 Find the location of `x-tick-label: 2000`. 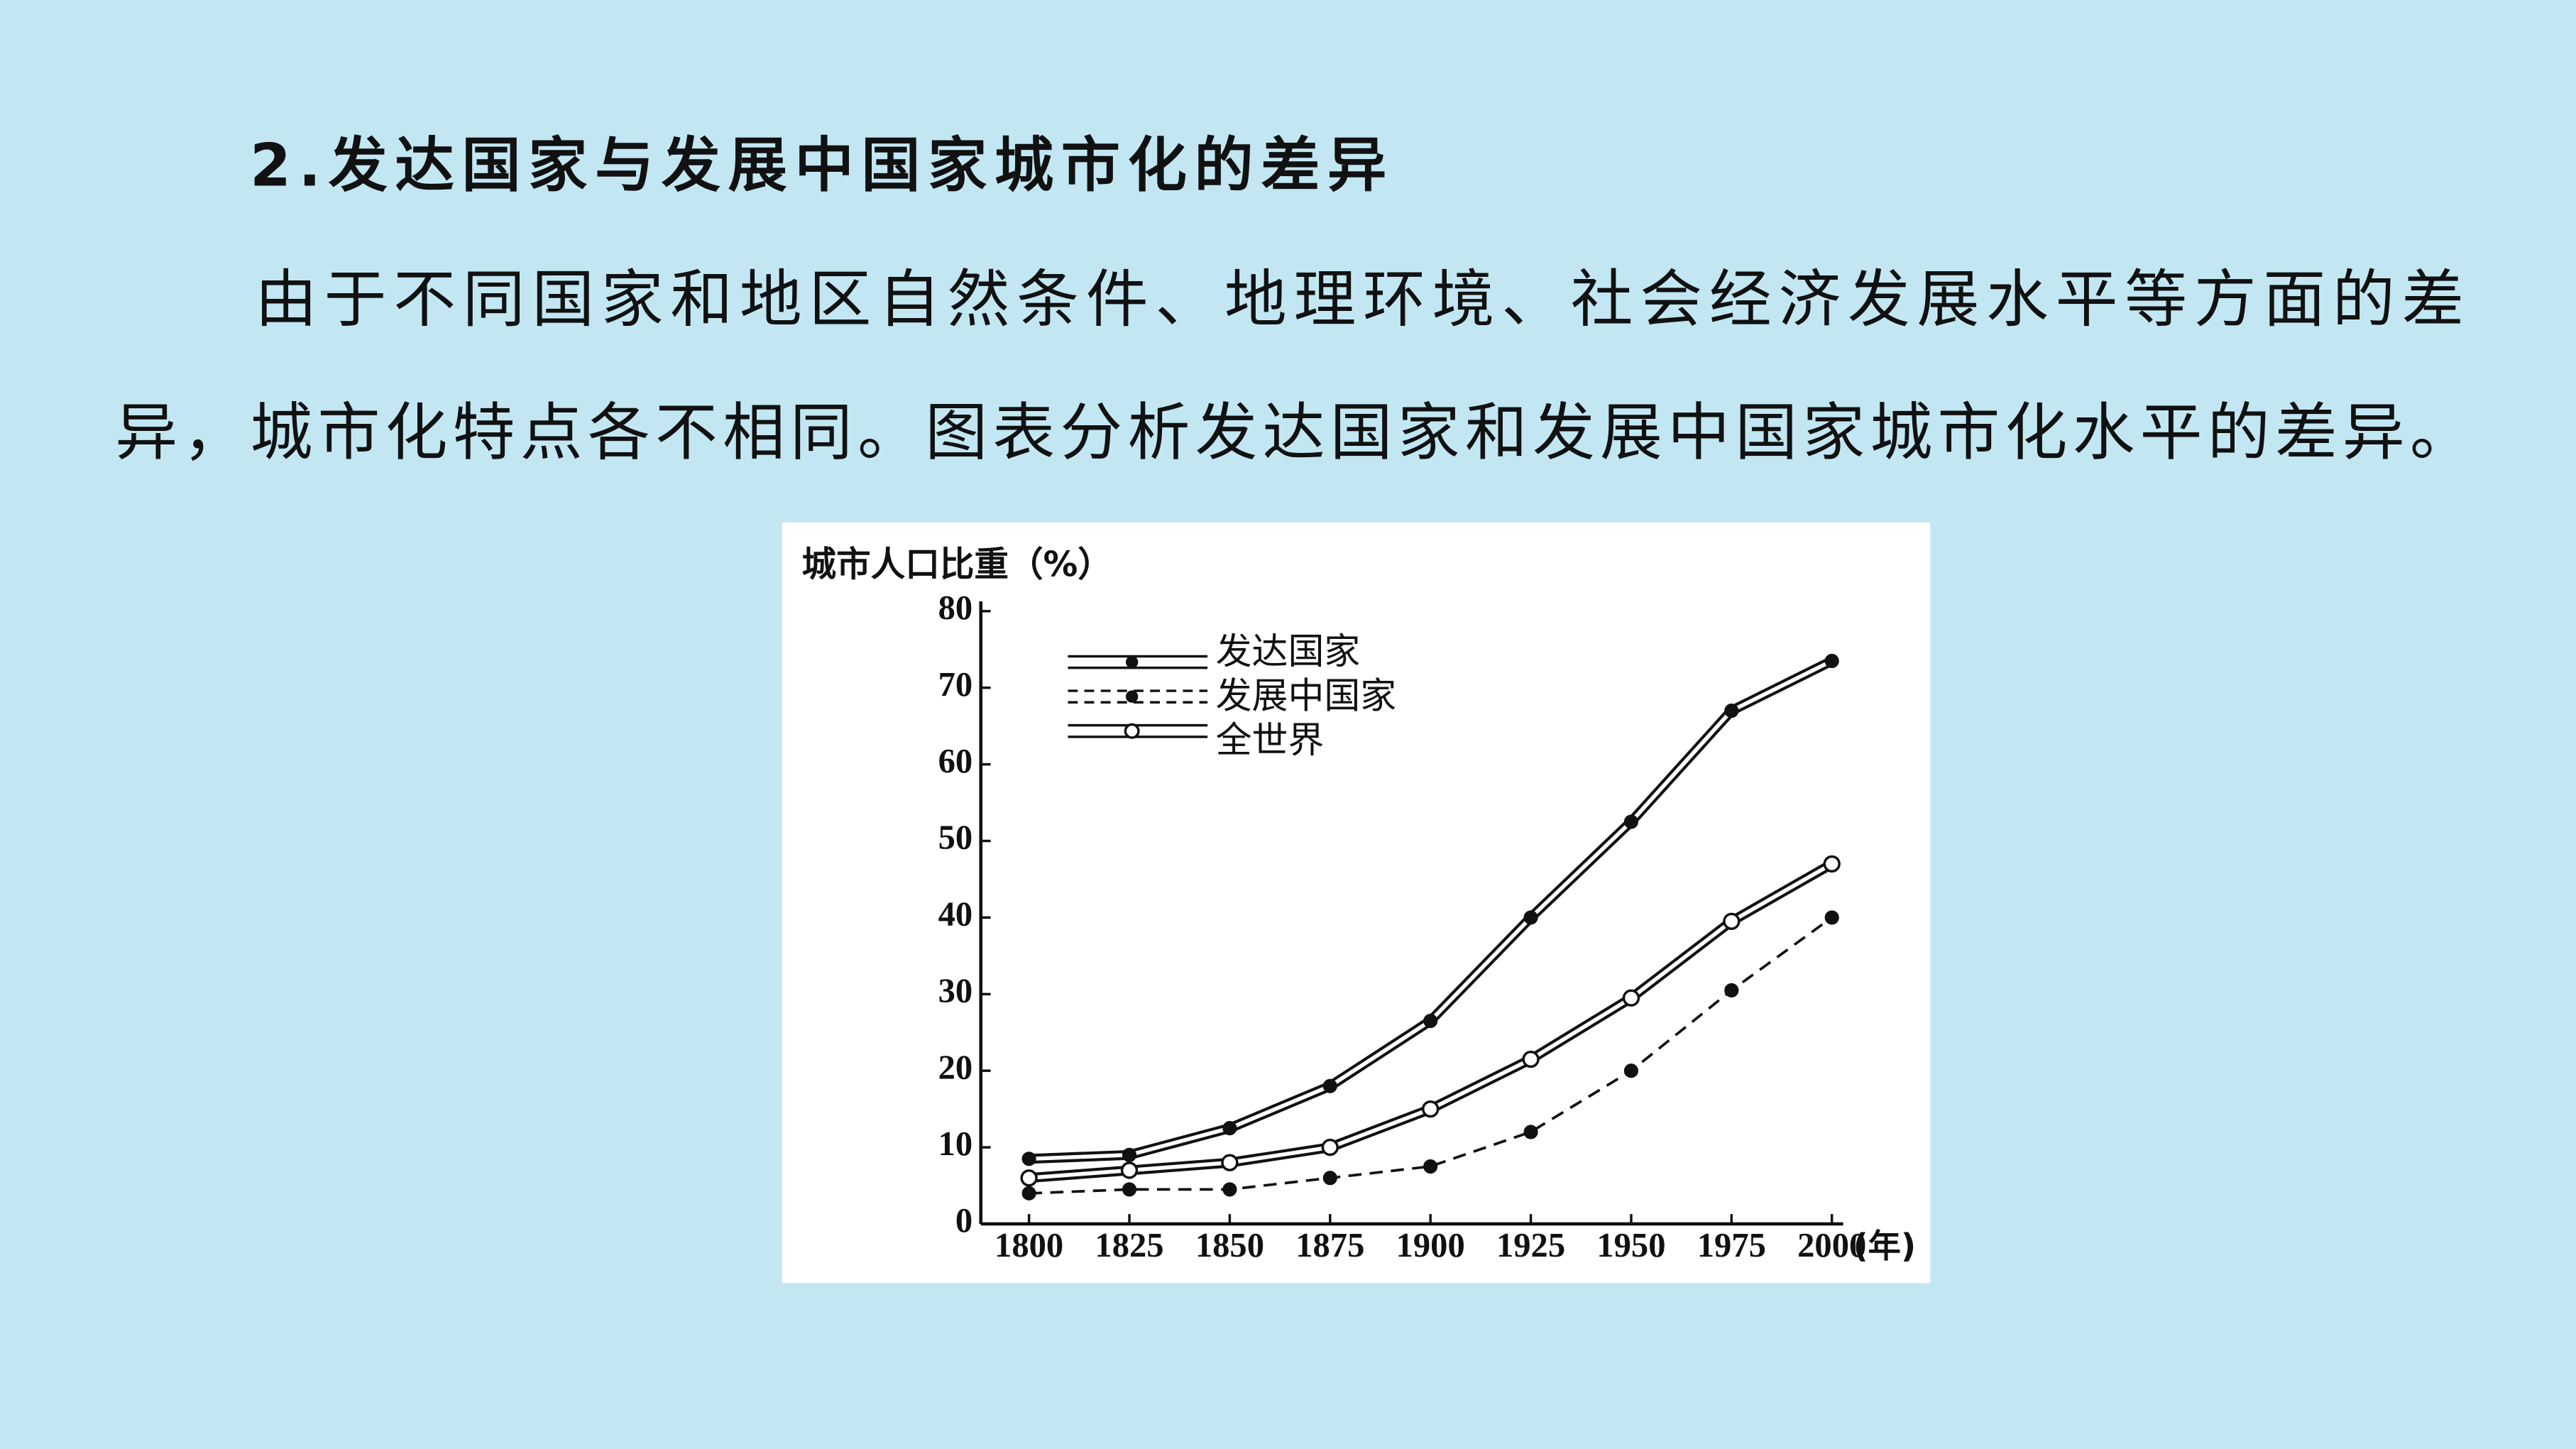

x-tick-label: 2000 is located at coordinates (1831, 1245).